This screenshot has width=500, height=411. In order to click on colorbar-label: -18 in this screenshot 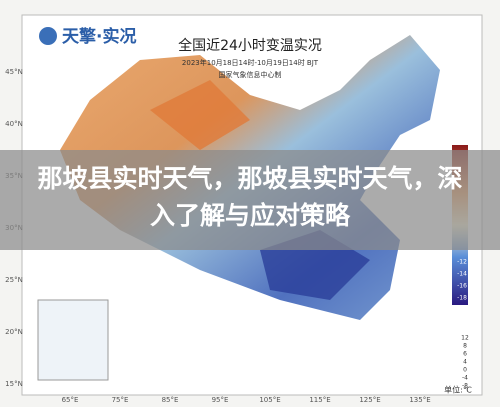, I will do `click(462, 298)`.